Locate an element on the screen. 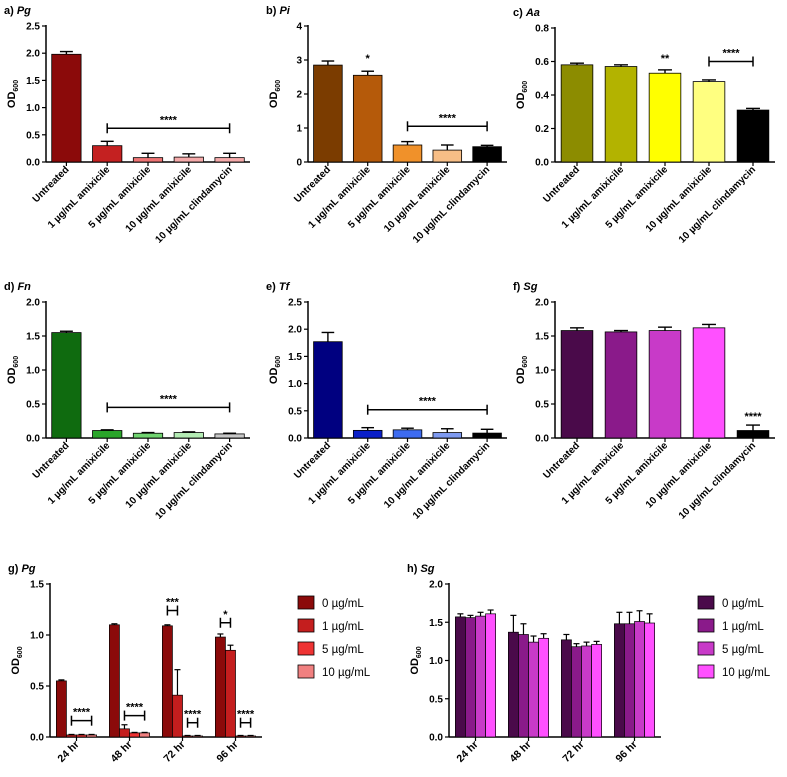 Image resolution: width=787 pixels, height=777 pixels. panel-label: a) is located at coordinates (10, 11).